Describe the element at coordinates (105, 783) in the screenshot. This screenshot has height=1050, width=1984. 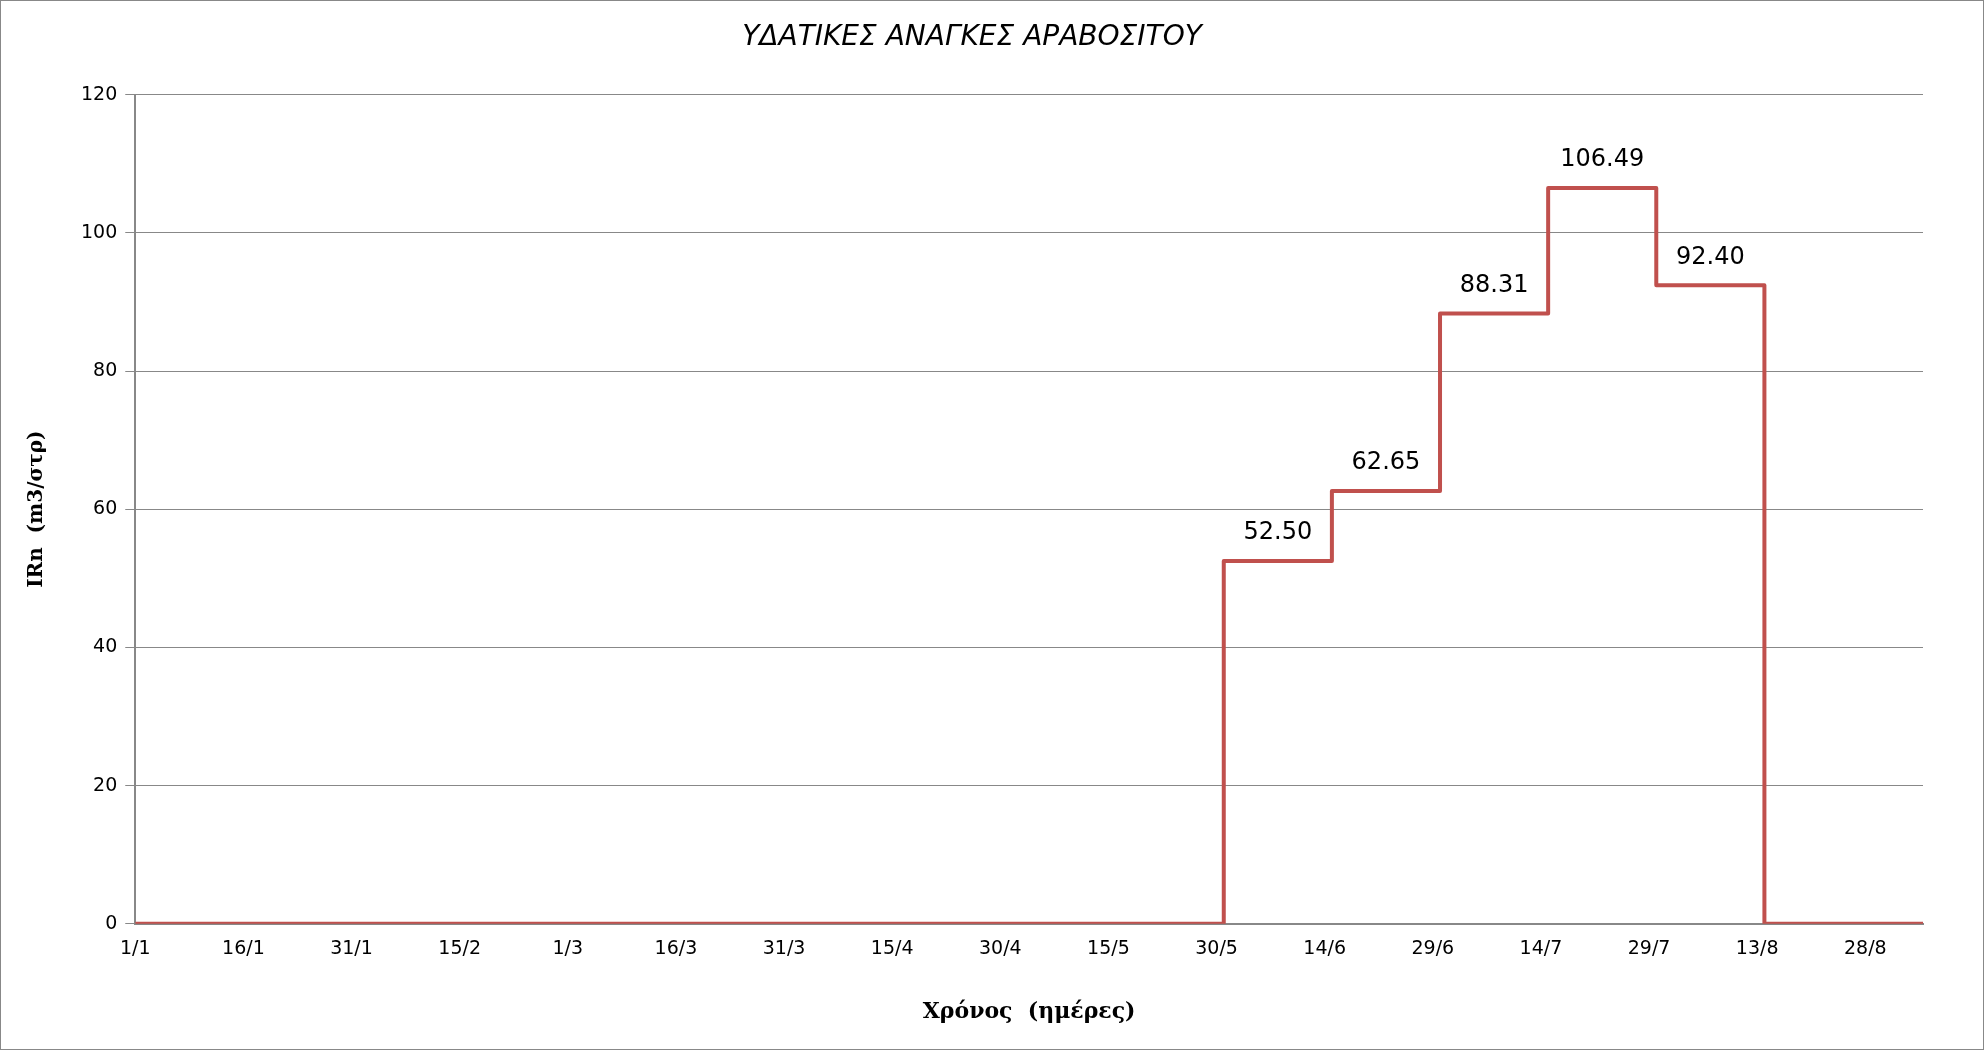
I see `y-tick-label: 20` at that location.